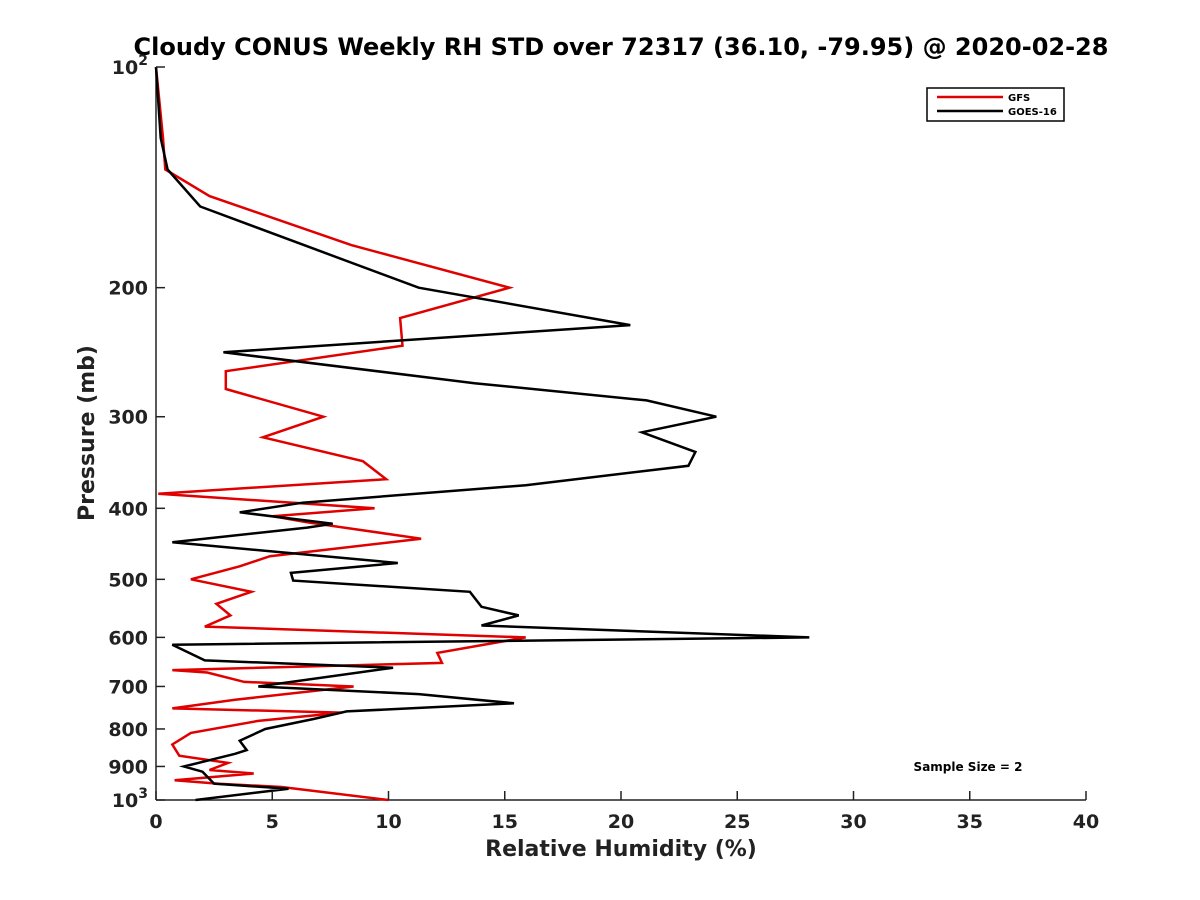  I want to click on y-ticks: 10² 200 300 400 500 600 700 800 900 10³, so click(136, 432).